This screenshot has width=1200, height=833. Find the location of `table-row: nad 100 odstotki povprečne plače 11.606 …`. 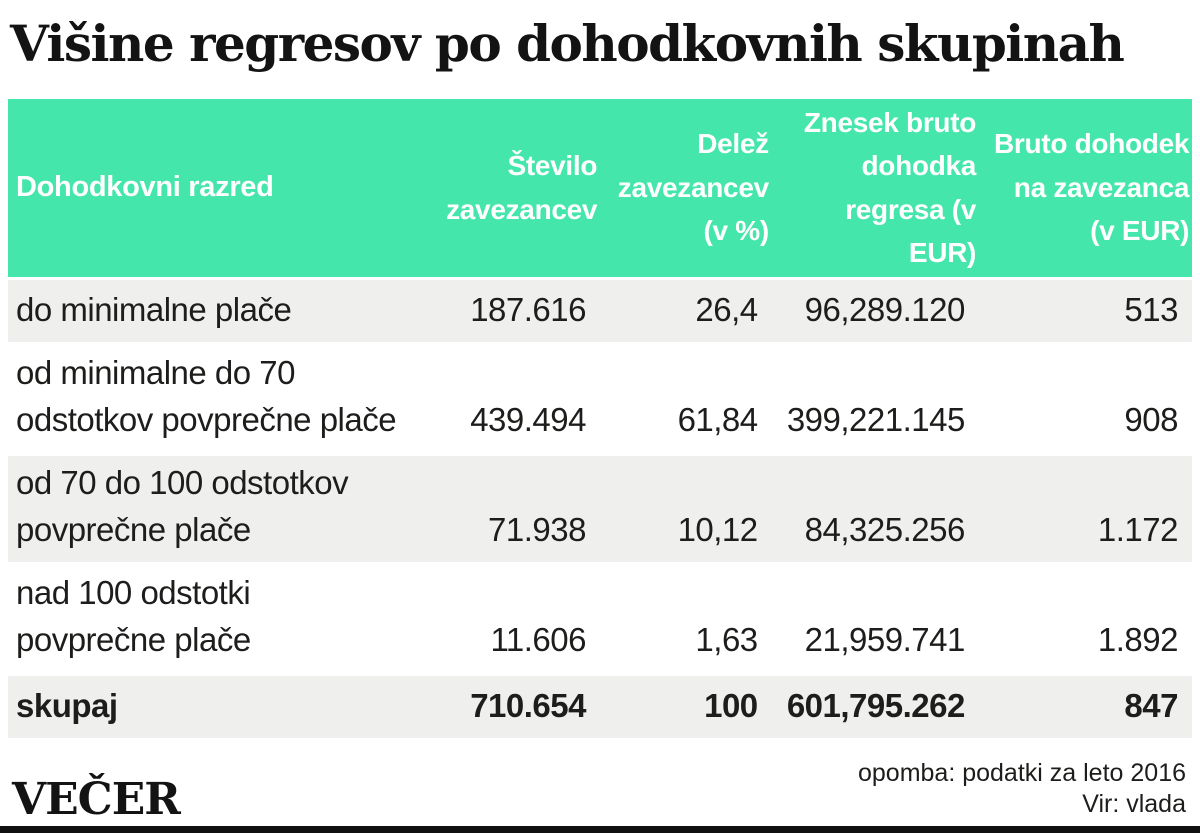

table-row: nad 100 odstotki povprečne plače 11.606 … is located at coordinates (600, 618).